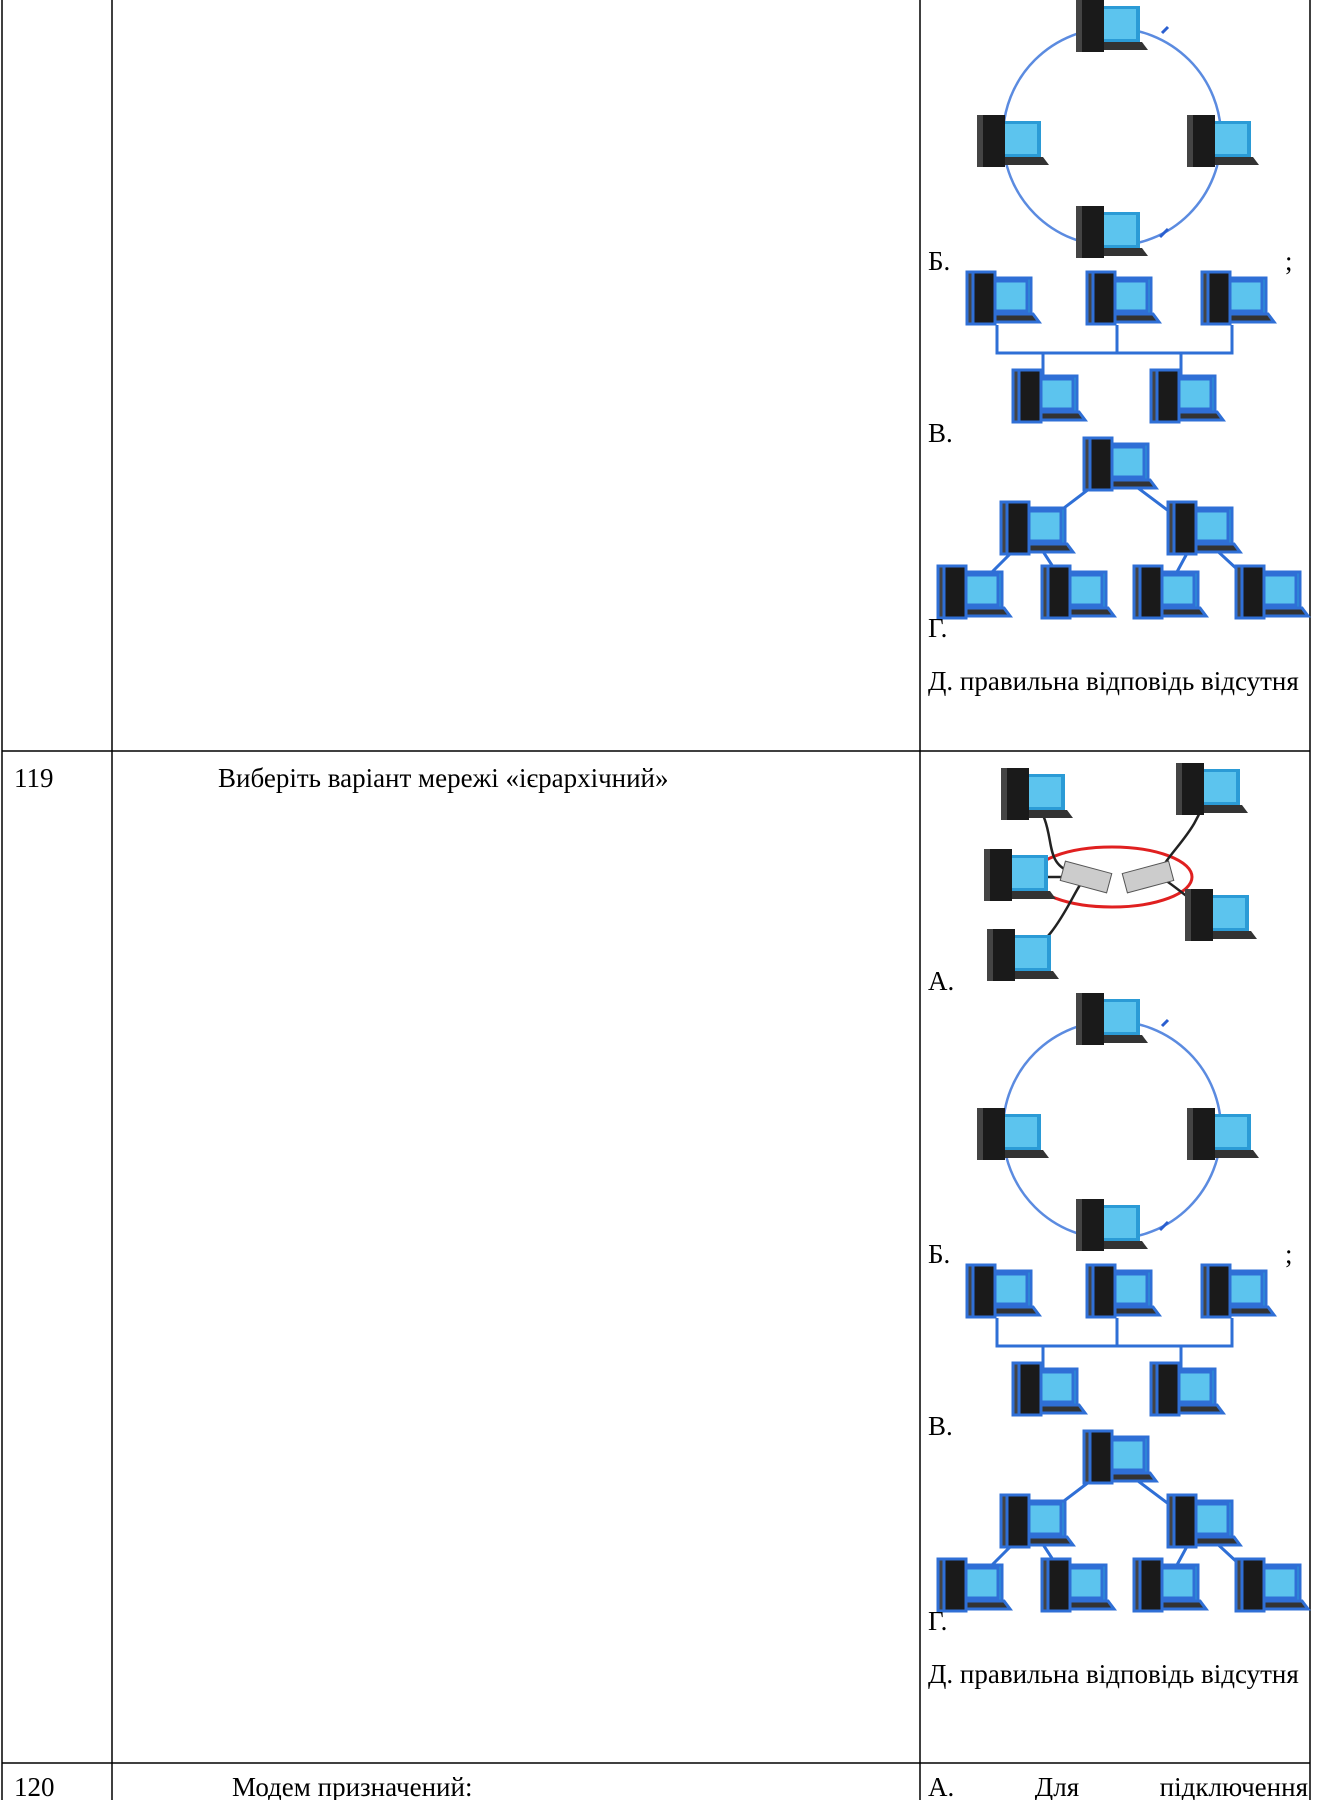 The image size is (1326, 1800). What do you see at coordinates (34, 1786) in the screenshot?
I see `cell-text: 120` at bounding box center [34, 1786].